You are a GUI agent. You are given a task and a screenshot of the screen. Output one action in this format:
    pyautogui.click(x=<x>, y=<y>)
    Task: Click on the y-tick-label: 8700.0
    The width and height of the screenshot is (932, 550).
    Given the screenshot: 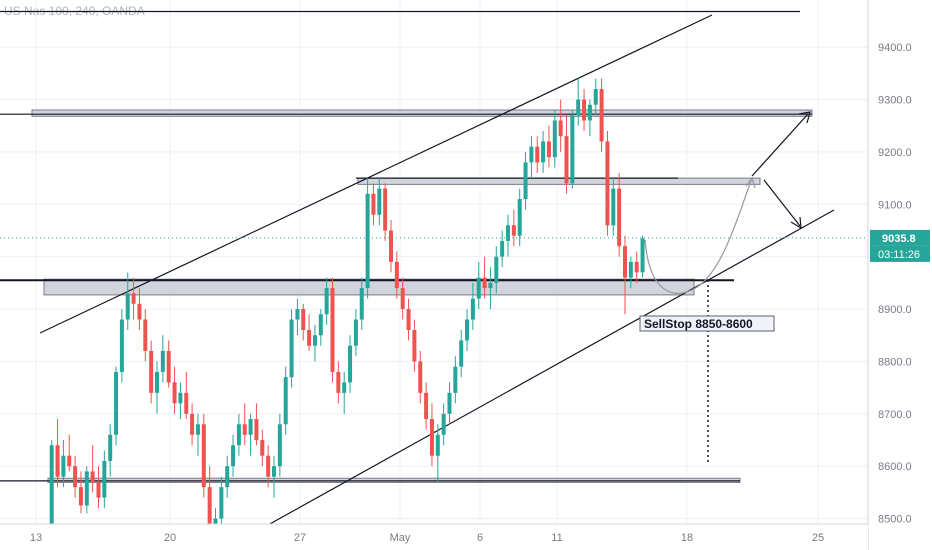 What is the action you would take?
    pyautogui.click(x=895, y=415)
    